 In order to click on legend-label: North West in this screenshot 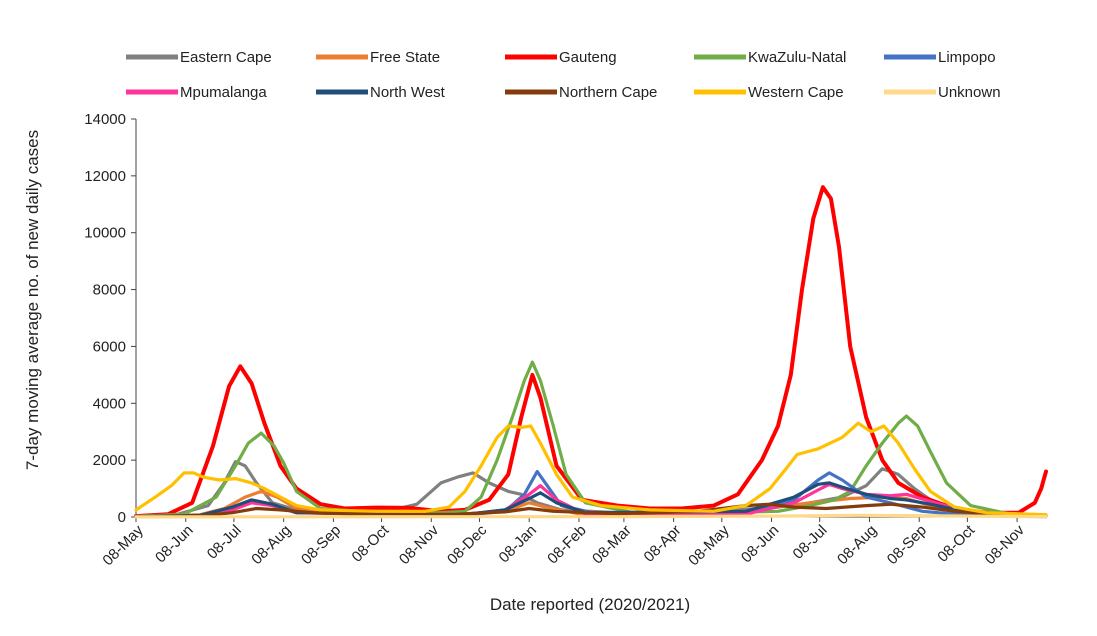, I will do `click(408, 92)`.